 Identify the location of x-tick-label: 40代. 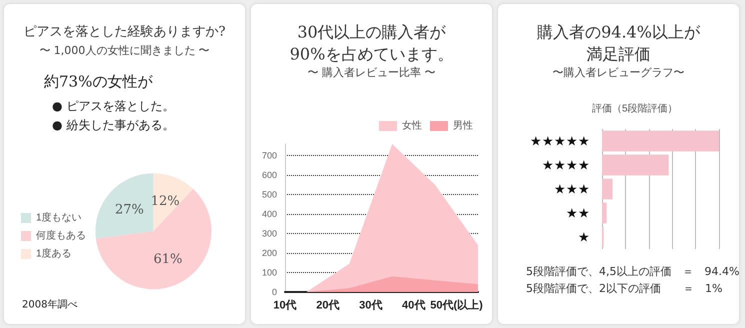
(414, 306).